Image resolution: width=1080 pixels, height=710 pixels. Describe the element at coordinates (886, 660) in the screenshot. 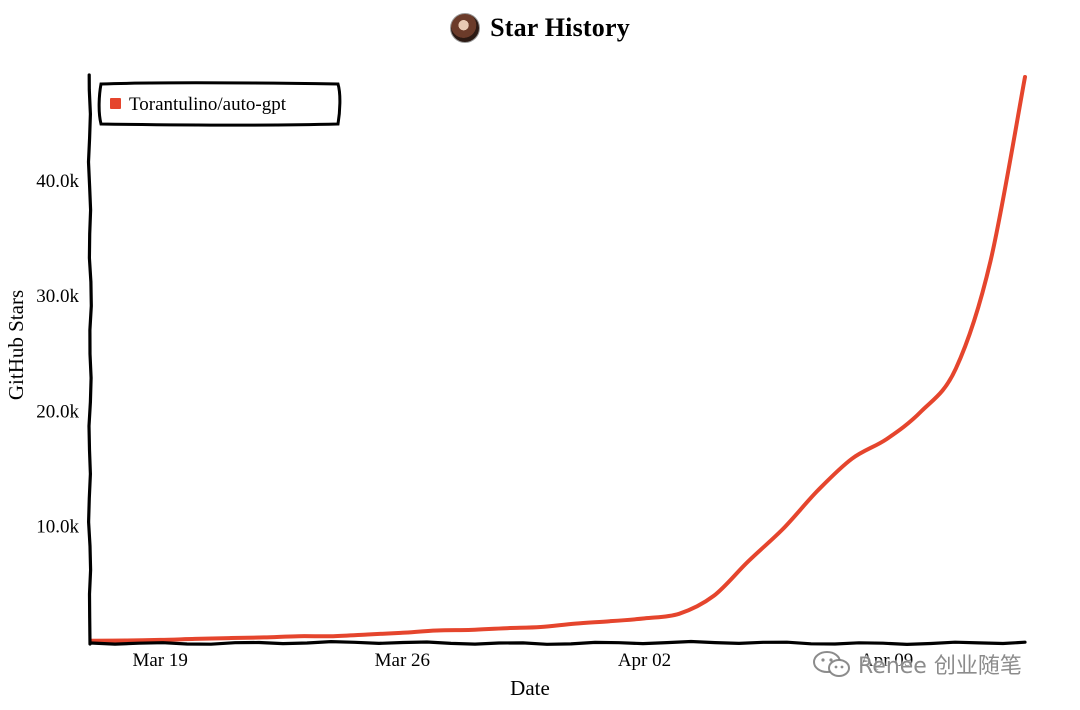

I see `x-tick-label: Apr 09` at that location.